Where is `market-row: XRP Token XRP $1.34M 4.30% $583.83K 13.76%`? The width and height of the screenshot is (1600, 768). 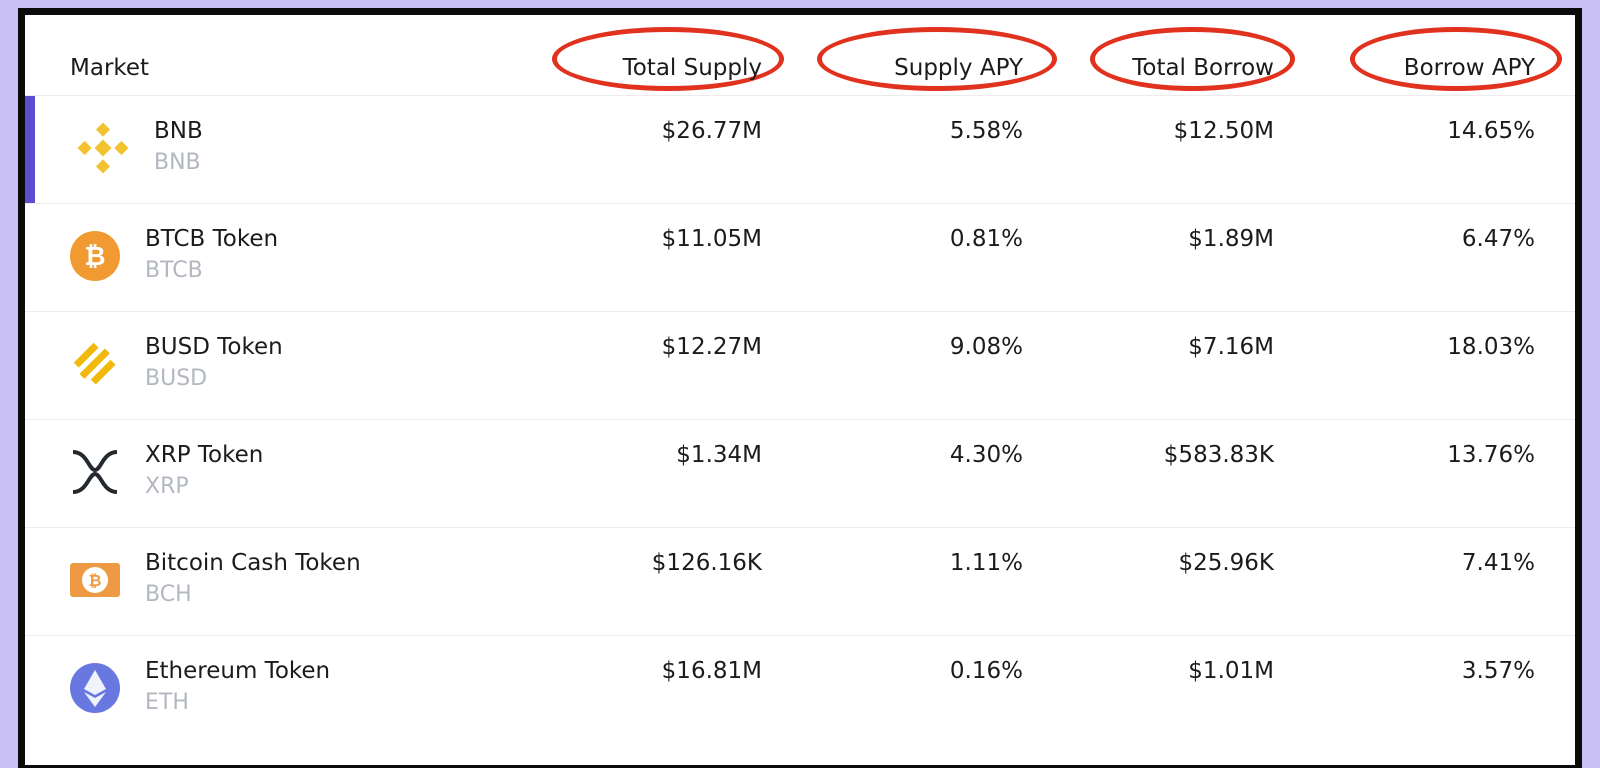 market-row: XRP Token XRP $1.34M 4.30% $583.83K 13.76% is located at coordinates (800, 473).